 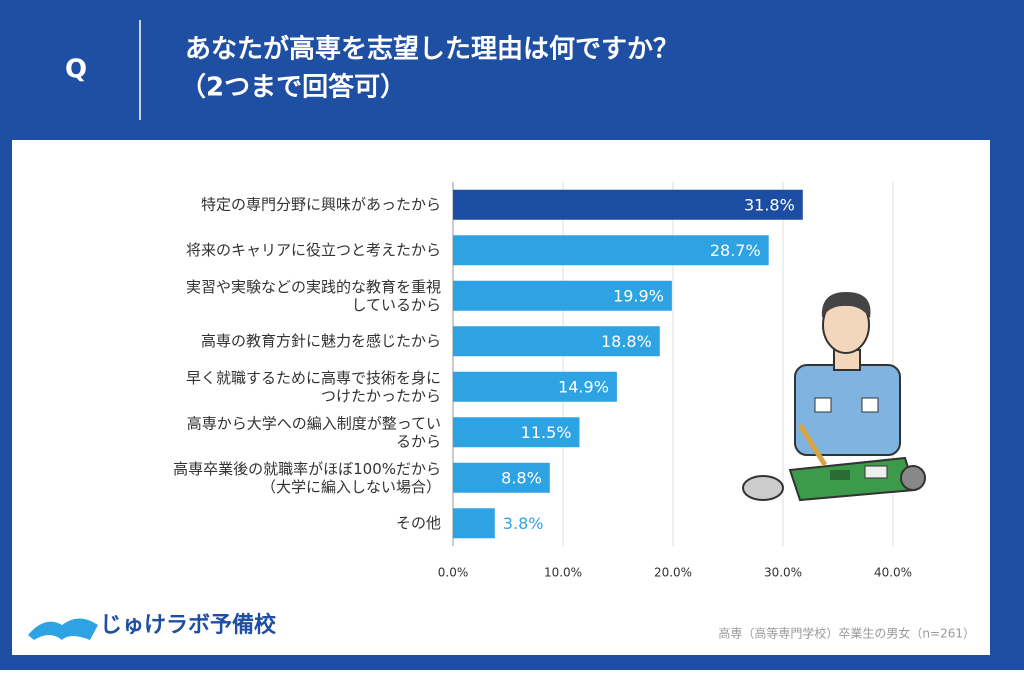 What do you see at coordinates (523, 523) in the screenshot?
I see `value-label: 3.8%` at bounding box center [523, 523].